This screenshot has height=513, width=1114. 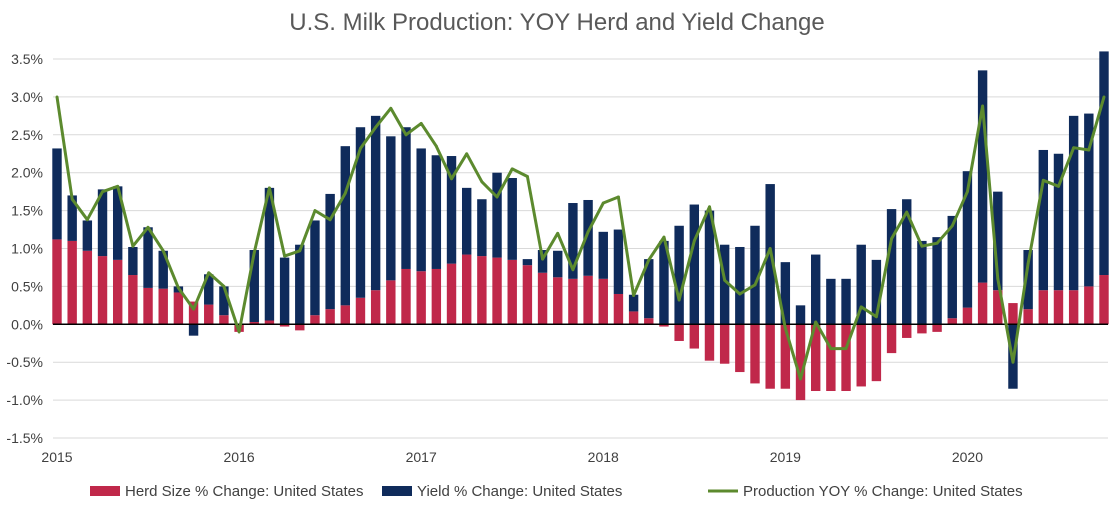 What do you see at coordinates (27, 173) in the screenshot?
I see `y-tick-label: 2.0%` at bounding box center [27, 173].